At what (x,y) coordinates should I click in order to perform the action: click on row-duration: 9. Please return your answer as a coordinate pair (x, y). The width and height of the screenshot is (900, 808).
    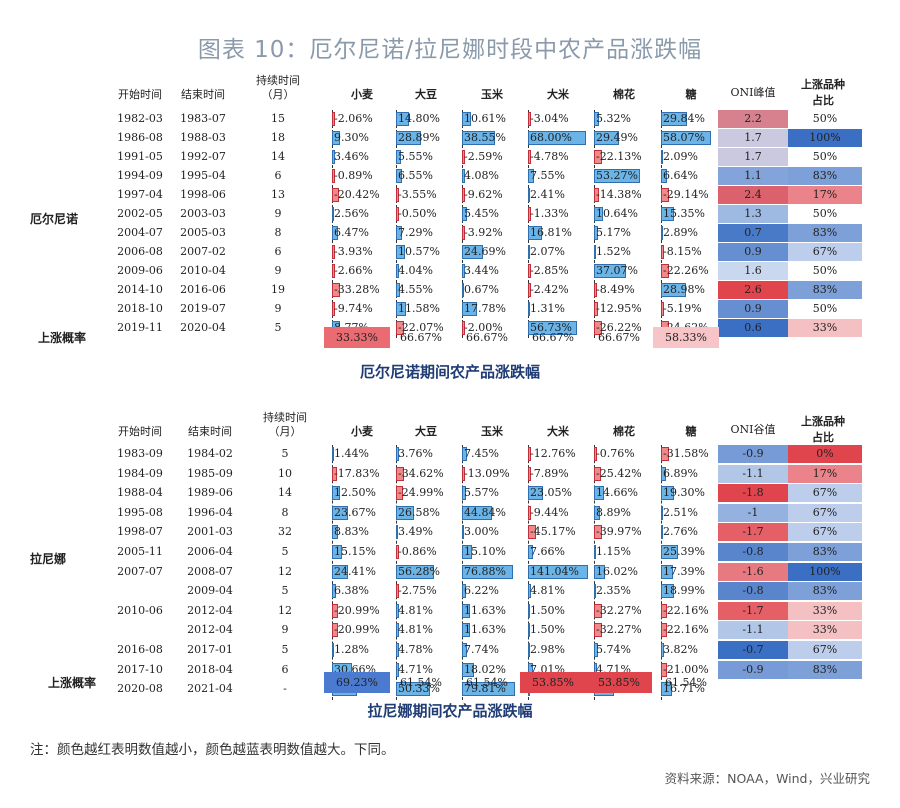
    Looking at the image, I should click on (285, 630).